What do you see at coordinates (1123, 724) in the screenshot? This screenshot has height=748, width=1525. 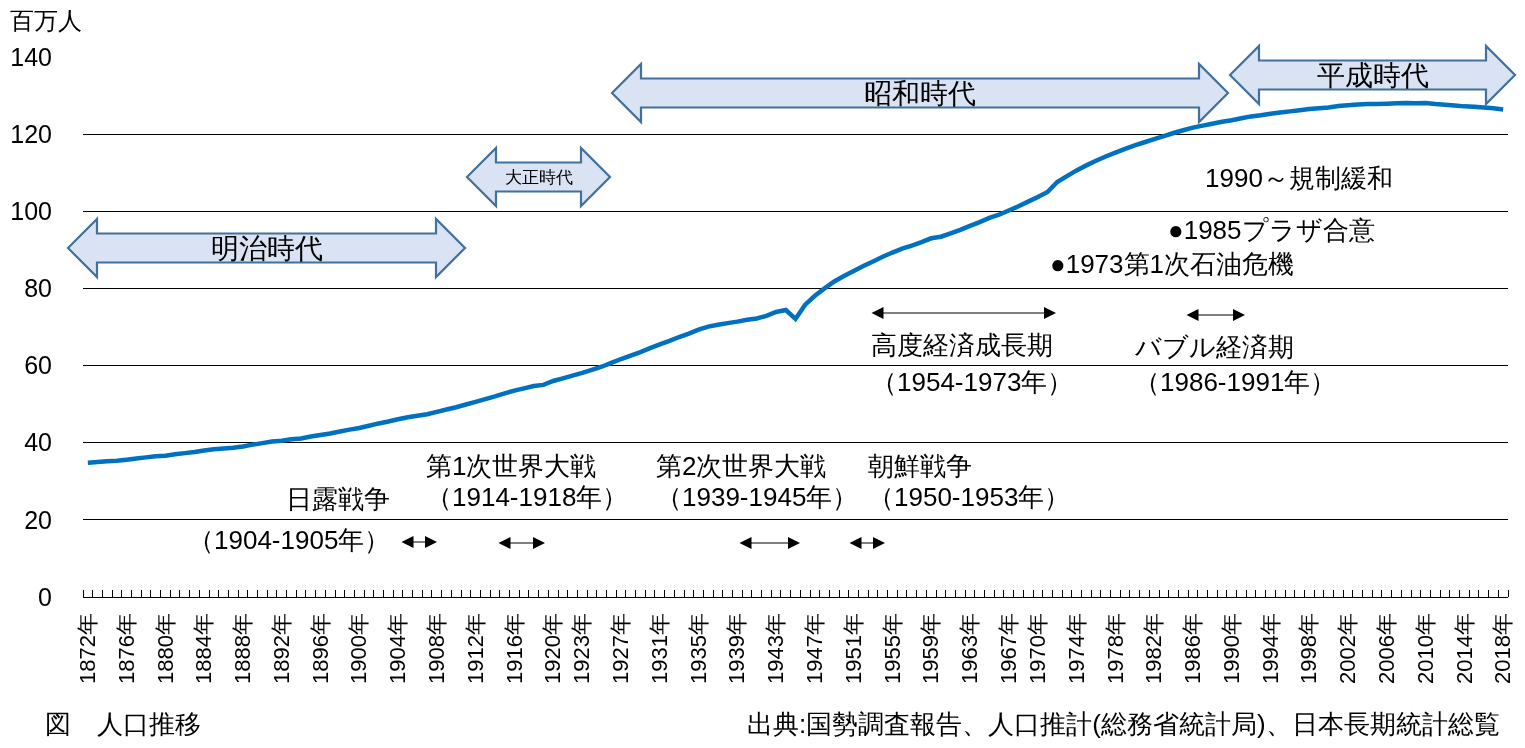 I see `source-note: 出典:国勢調査報告、人口推計(総務省統計局)、日本長期統計総覧` at bounding box center [1123, 724].